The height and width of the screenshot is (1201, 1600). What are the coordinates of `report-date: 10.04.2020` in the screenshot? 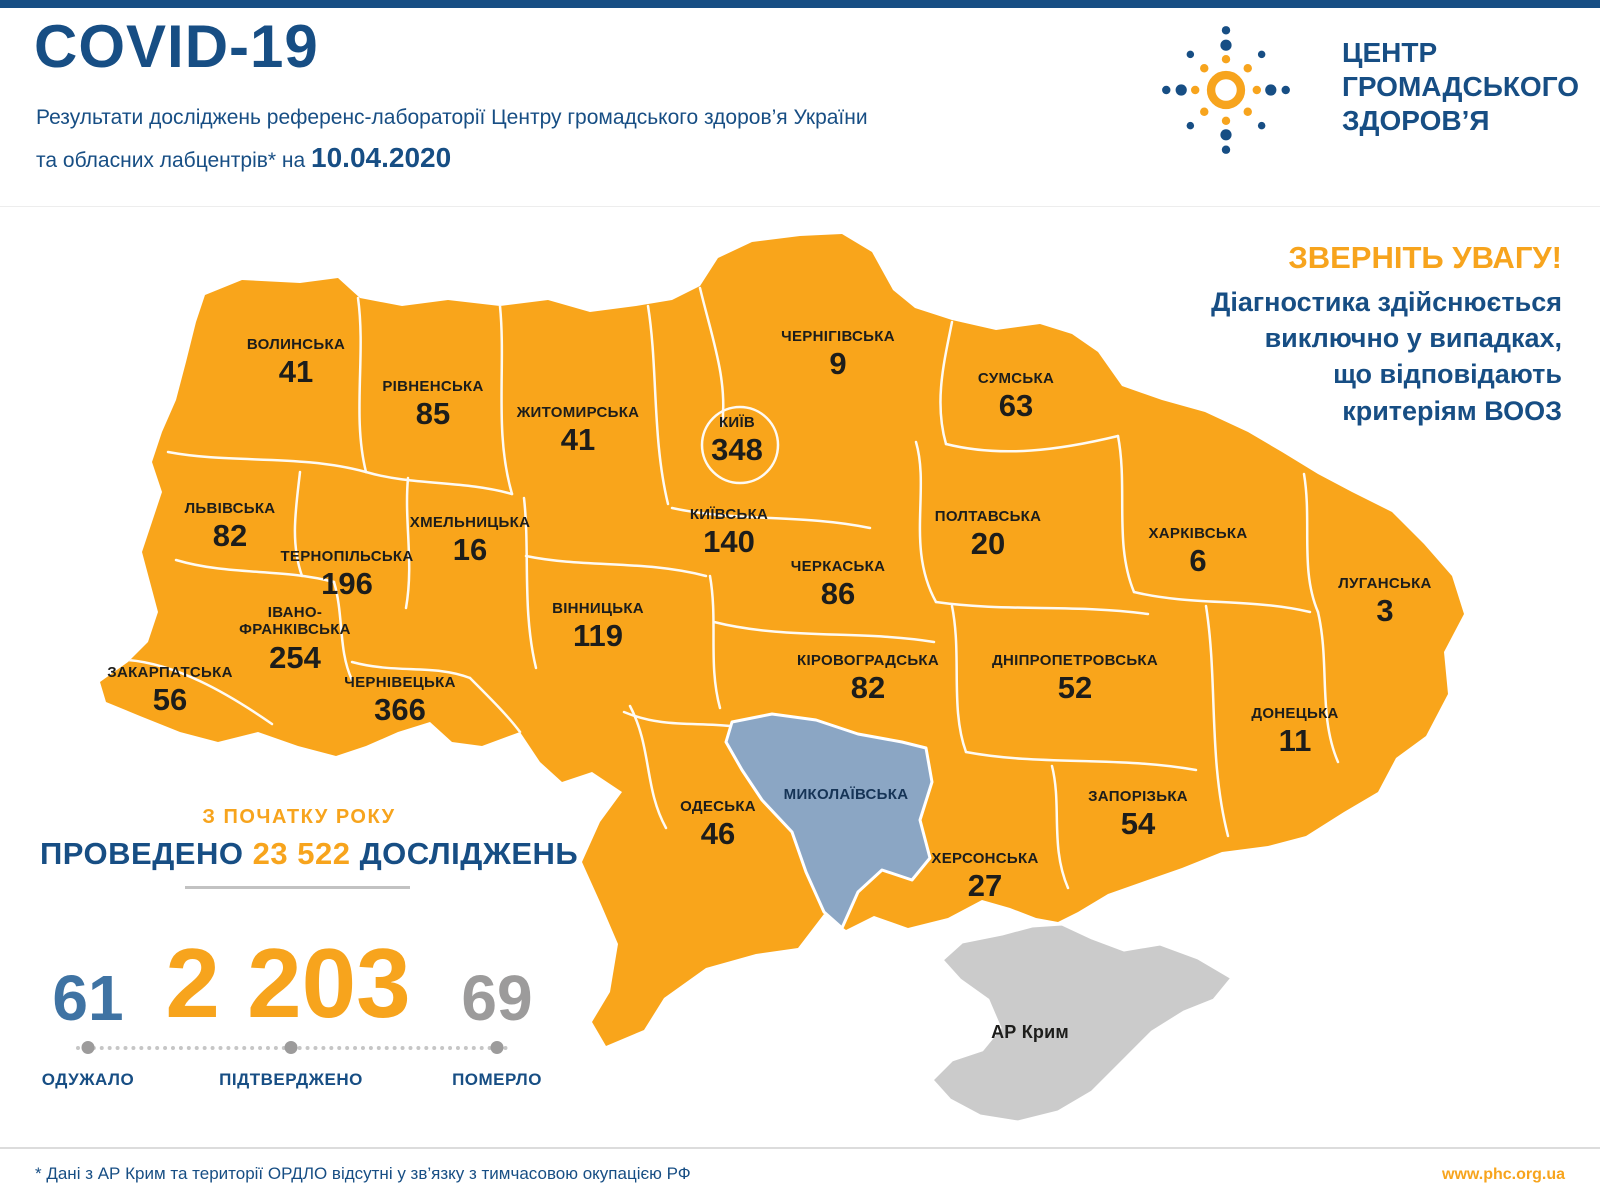 It's located at (381, 158).